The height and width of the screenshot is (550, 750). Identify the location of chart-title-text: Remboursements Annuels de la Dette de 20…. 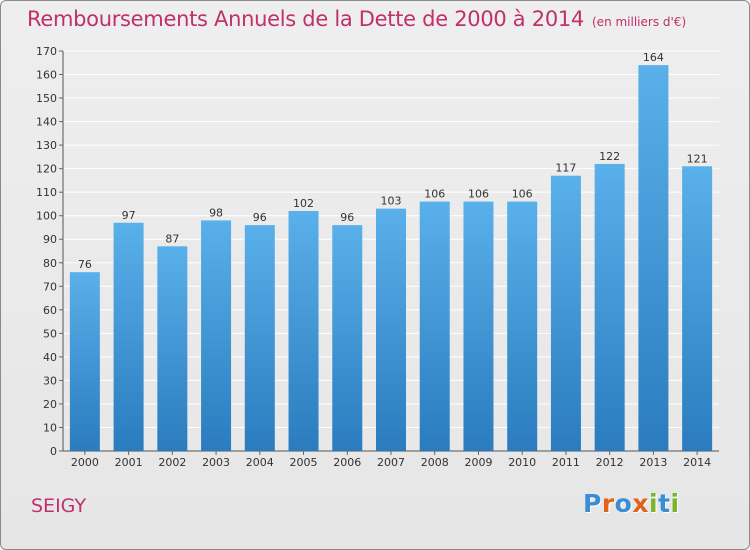
(305, 19).